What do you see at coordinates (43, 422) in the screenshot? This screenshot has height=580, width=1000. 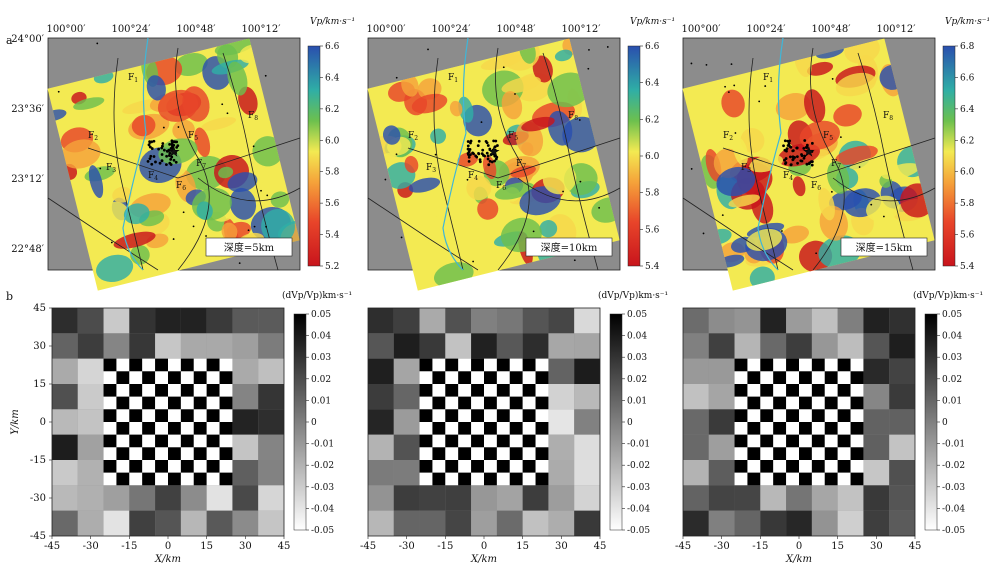 I see `y-tick-label: 0` at bounding box center [43, 422].